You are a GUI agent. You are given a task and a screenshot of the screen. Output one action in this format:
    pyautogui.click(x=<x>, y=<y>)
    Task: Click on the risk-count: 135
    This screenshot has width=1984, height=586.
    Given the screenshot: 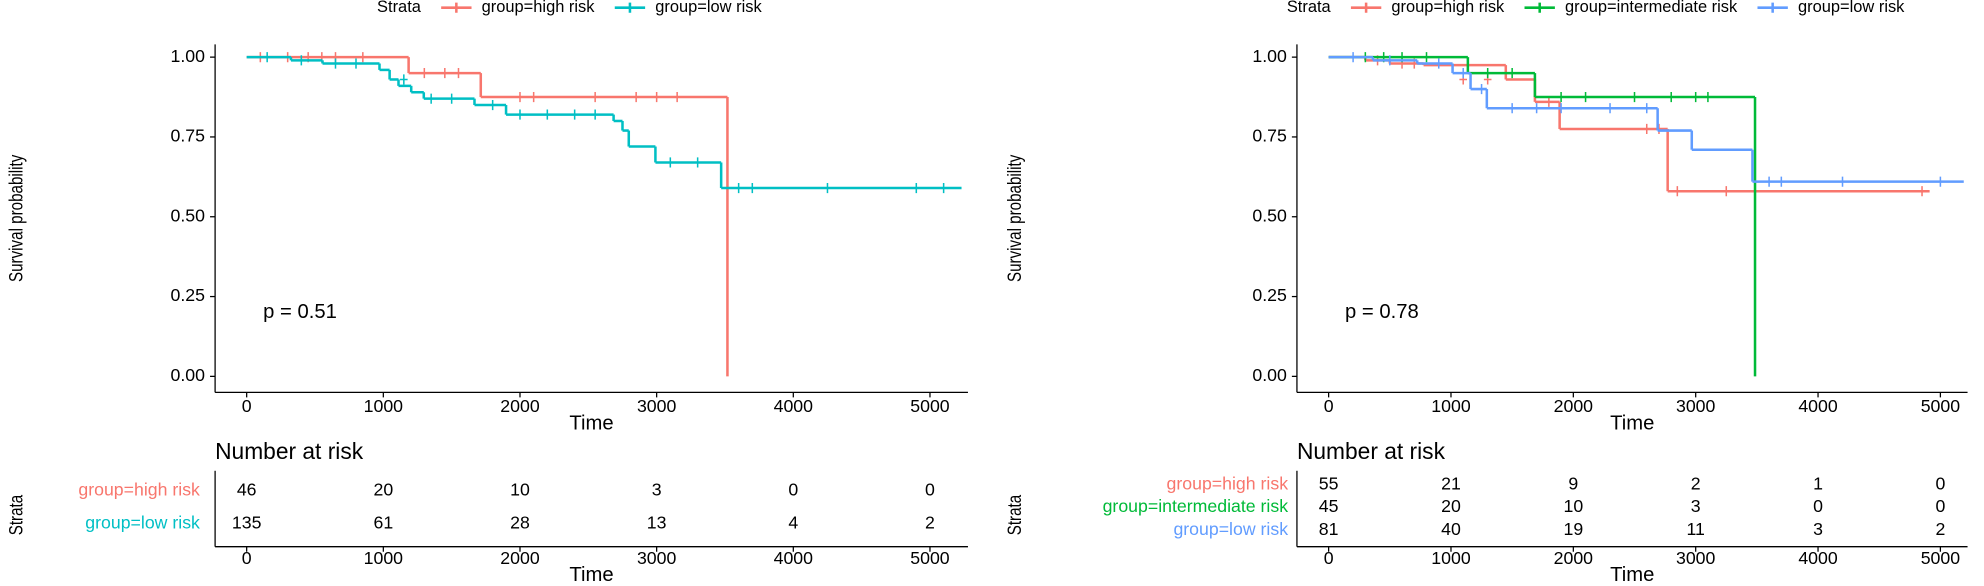 What is the action you would take?
    pyautogui.click(x=247, y=523)
    